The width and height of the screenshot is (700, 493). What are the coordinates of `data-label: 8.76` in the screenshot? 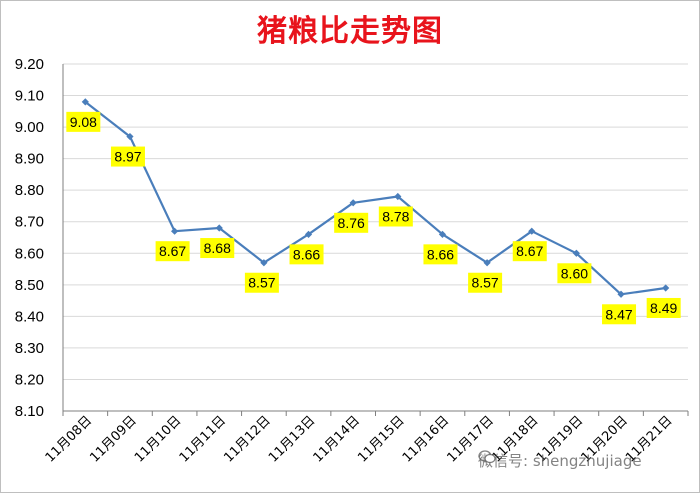 It's located at (351, 223).